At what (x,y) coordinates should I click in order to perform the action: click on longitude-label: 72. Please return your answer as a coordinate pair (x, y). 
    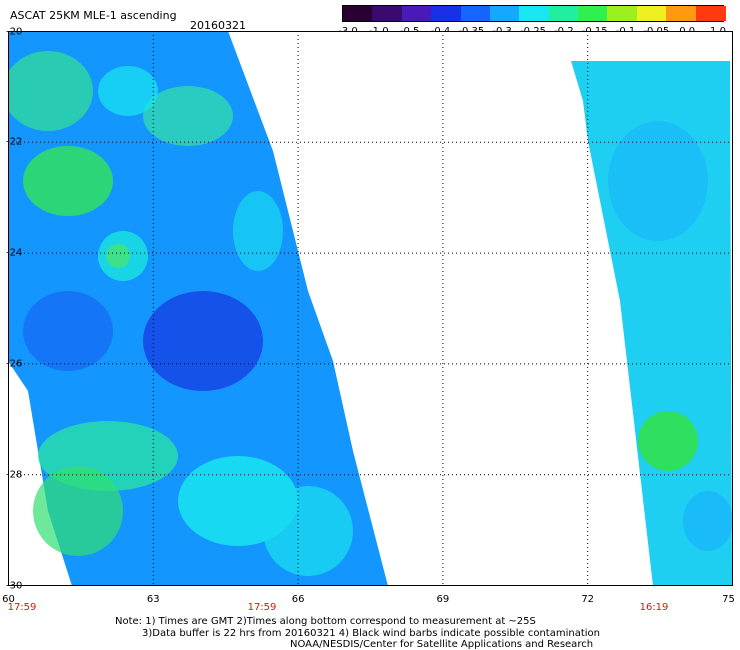
    Looking at the image, I should click on (588, 599).